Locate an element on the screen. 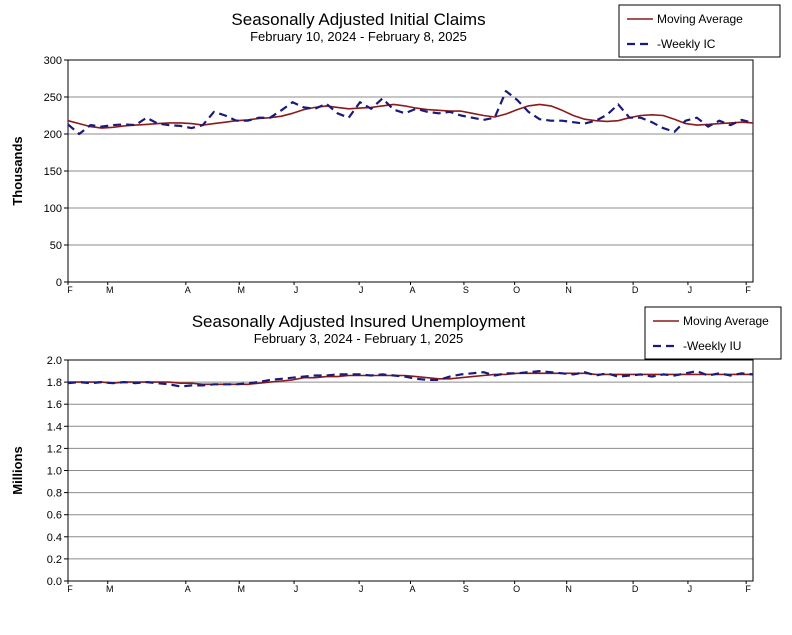 Image resolution: width=792 pixels, height=635 pixels. y-axis-label: Millions is located at coordinates (17, 470).